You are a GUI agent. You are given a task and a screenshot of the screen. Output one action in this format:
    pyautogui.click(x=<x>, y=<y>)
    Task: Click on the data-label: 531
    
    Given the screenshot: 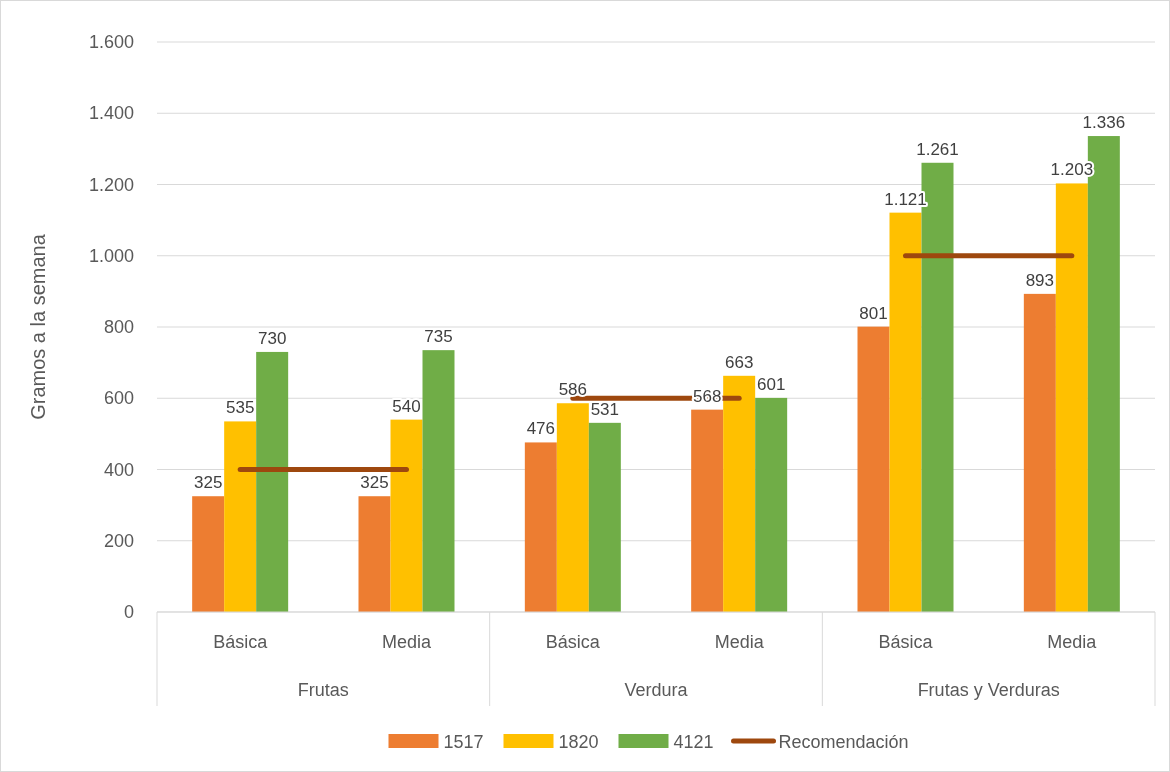 What is the action you would take?
    pyautogui.click(x=605, y=409)
    